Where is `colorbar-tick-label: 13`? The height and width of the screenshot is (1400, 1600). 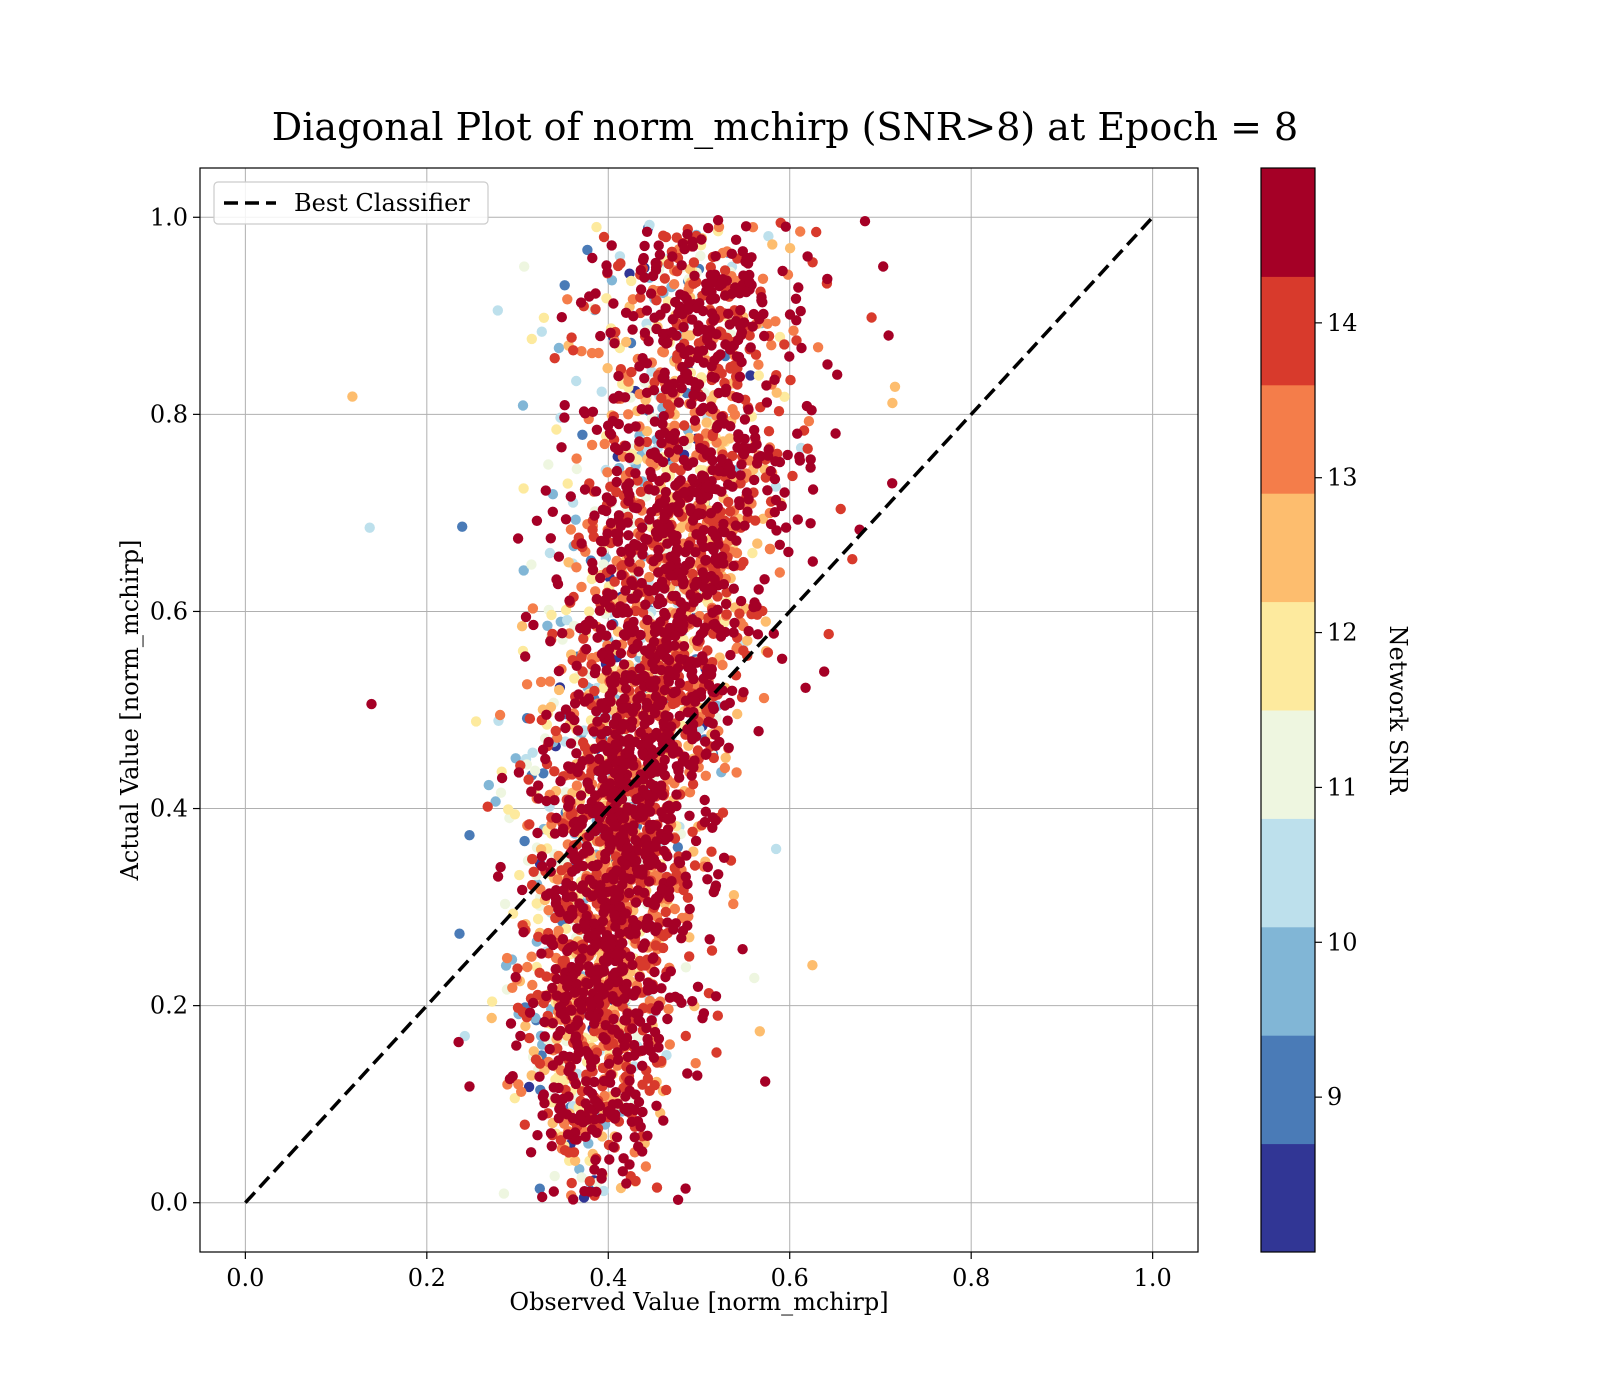 colorbar-tick-label: 13 is located at coordinates (1342, 478).